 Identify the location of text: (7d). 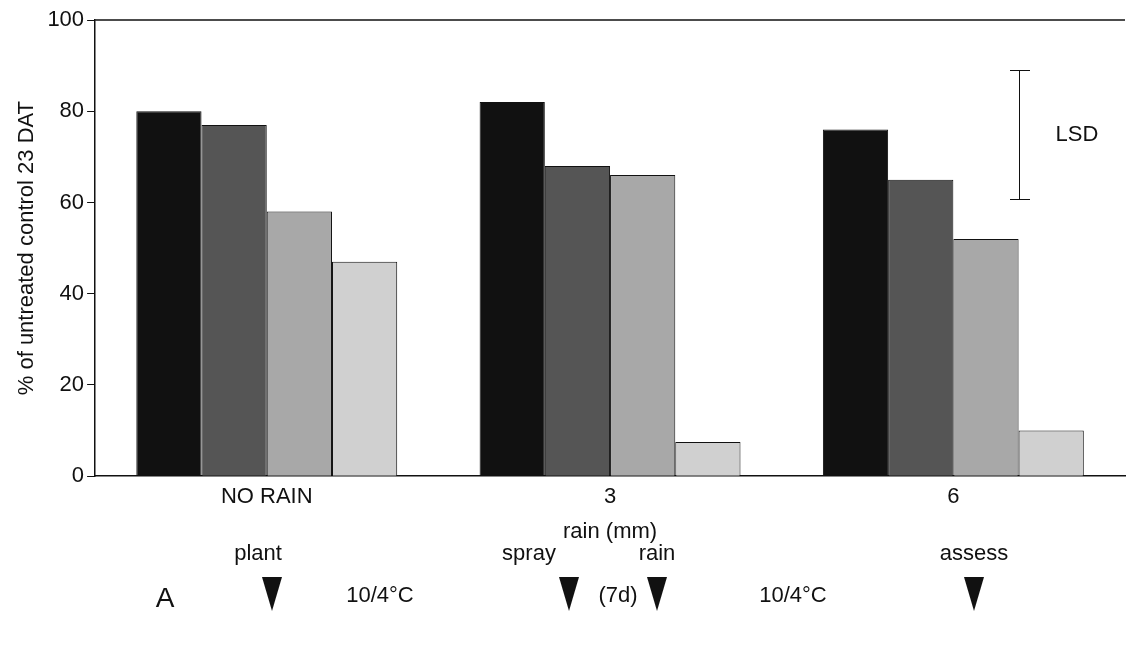
(618, 595).